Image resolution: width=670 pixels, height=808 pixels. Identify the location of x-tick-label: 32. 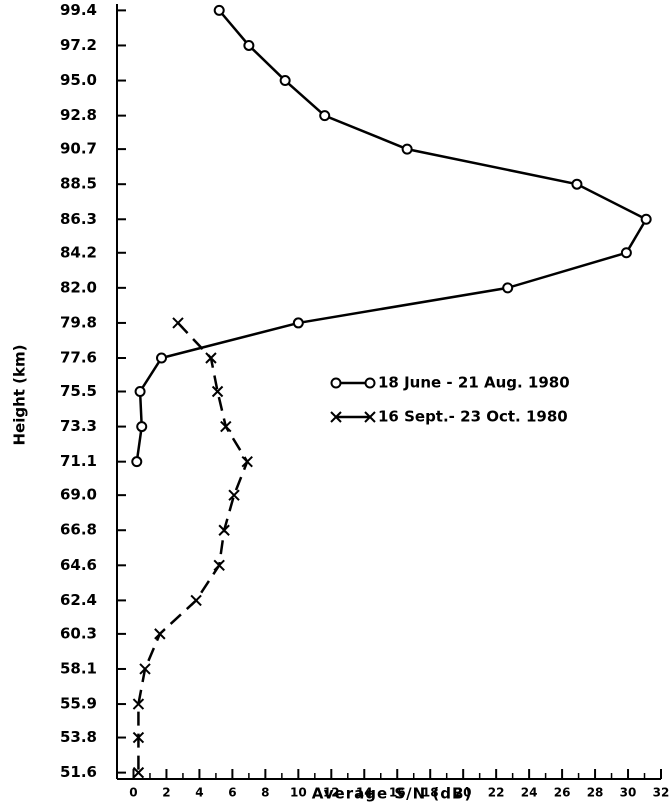
(661, 793).